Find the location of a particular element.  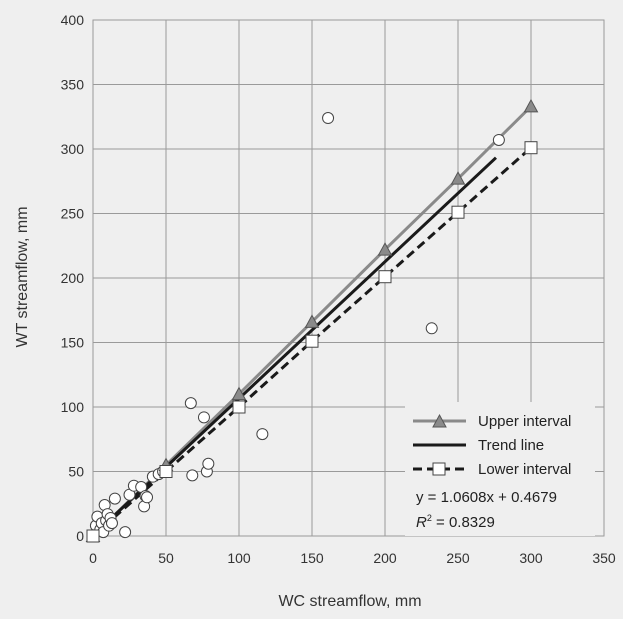

r2-letter: R is located at coordinates (421, 522).